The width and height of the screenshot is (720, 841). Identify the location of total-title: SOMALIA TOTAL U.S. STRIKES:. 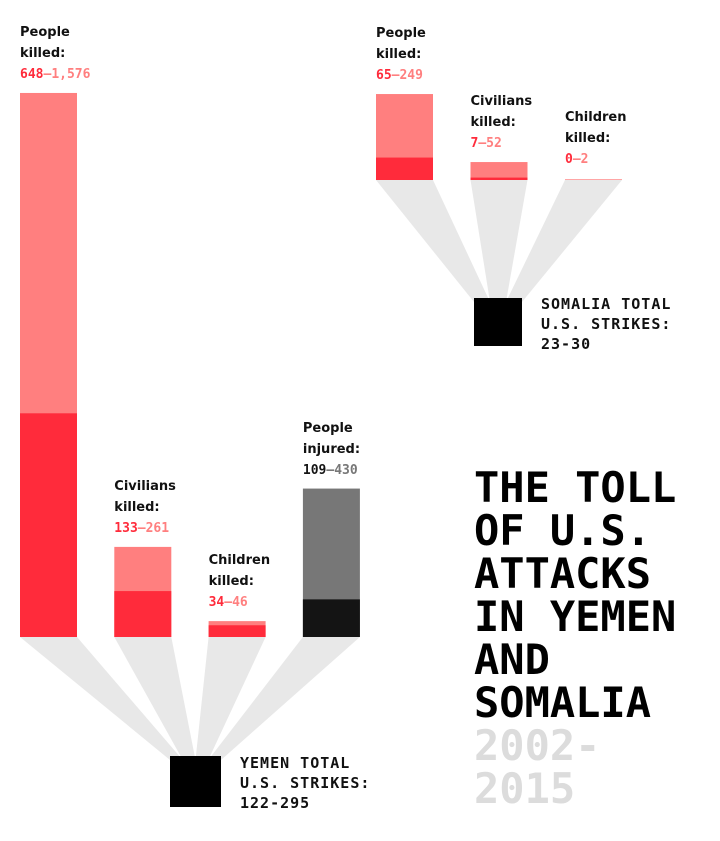
(606, 314).